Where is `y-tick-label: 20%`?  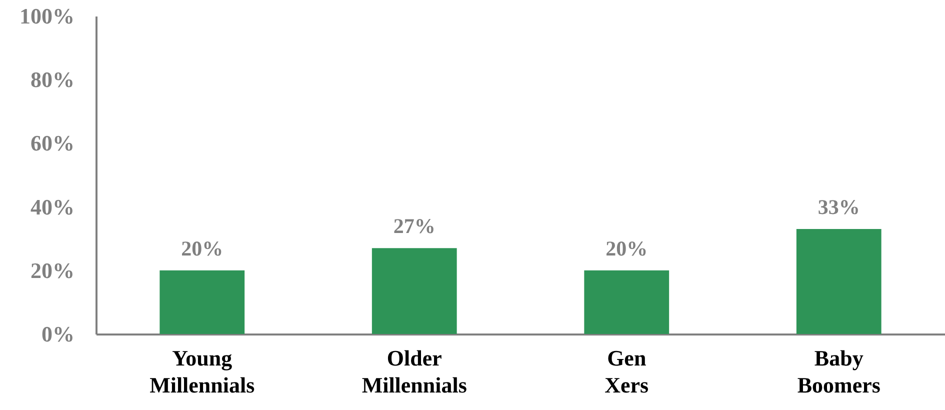 y-tick-label: 20% is located at coordinates (52, 270).